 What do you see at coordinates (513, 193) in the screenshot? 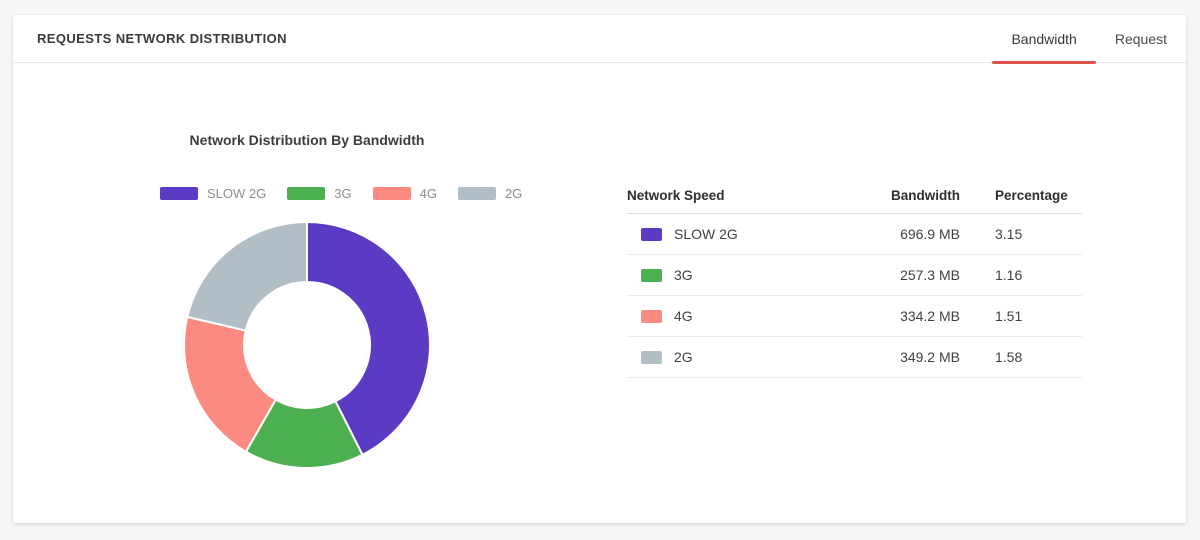
I see `legend-label: 2G` at bounding box center [513, 193].